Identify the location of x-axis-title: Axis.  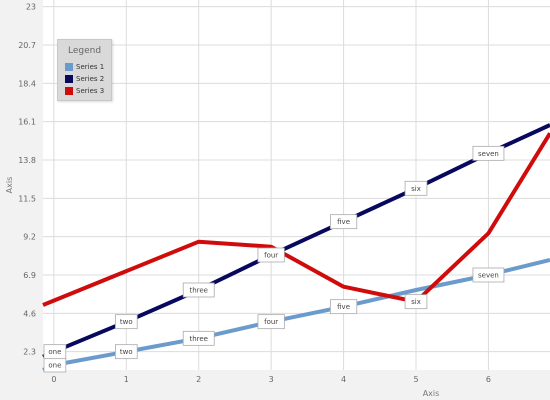
(431, 393).